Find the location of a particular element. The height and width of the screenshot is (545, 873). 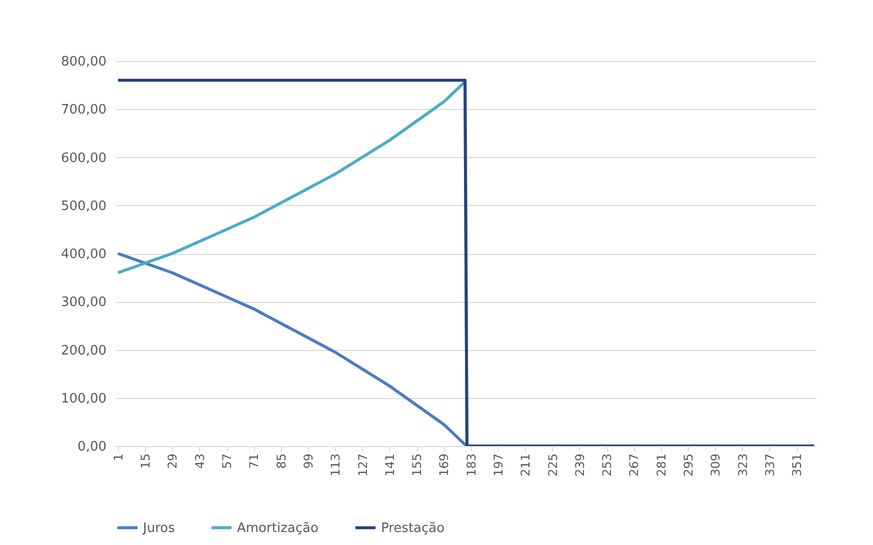

legend-label: Juros is located at coordinates (159, 528).